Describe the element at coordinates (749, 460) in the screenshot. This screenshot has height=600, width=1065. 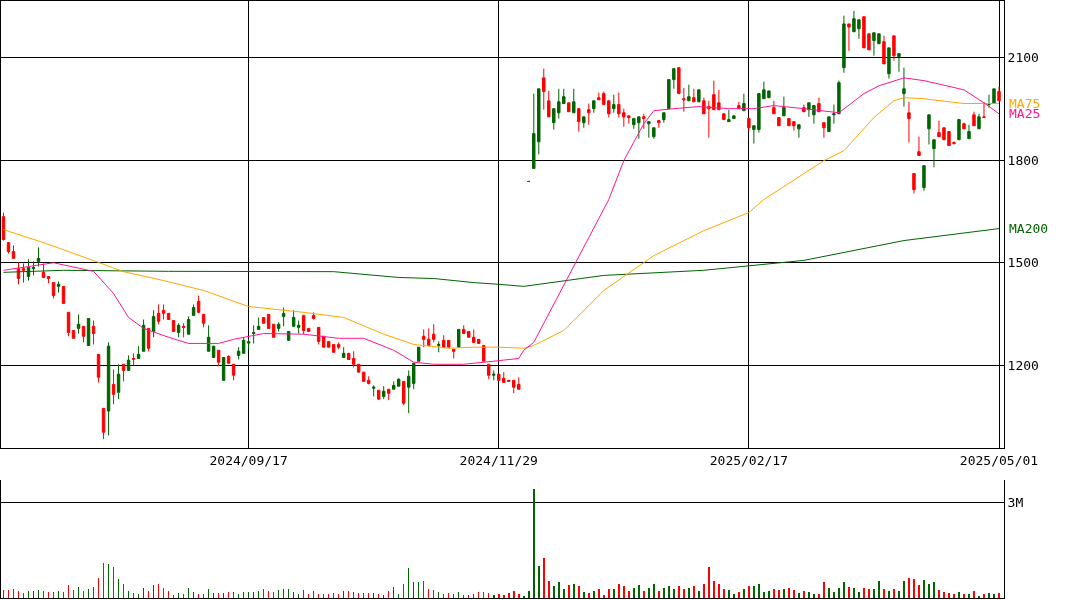
I see `x-tick-label: 2025/02/17` at that location.